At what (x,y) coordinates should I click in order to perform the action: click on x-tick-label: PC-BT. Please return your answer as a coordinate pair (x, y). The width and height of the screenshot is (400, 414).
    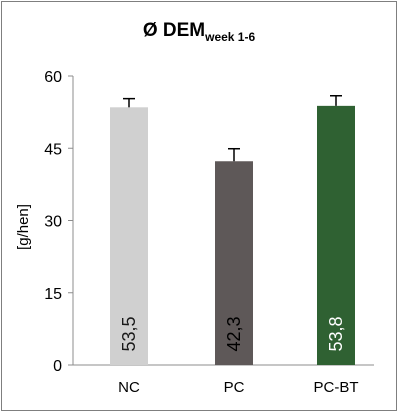
    Looking at the image, I should click on (336, 387).